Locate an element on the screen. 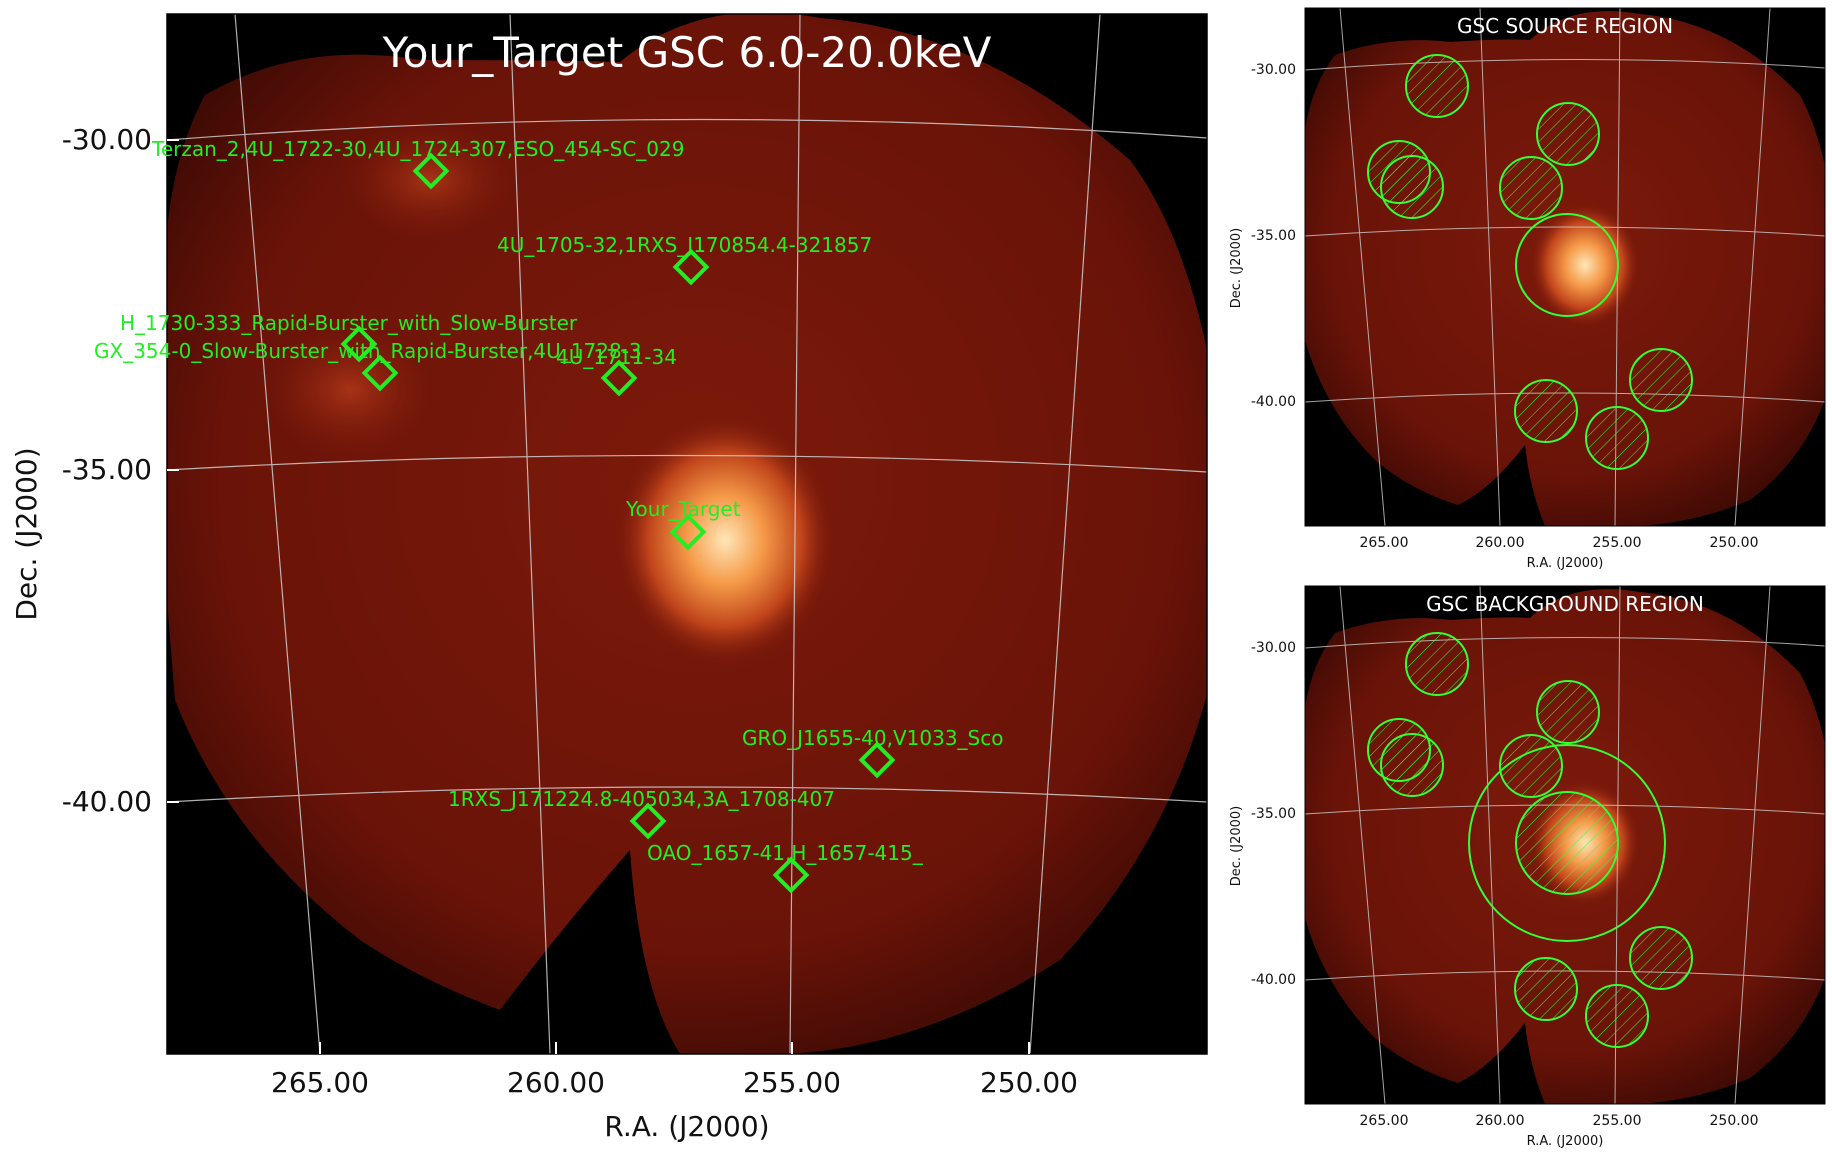 This screenshot has width=1832, height=1156. main-target-glow is located at coordinates (725, 540).